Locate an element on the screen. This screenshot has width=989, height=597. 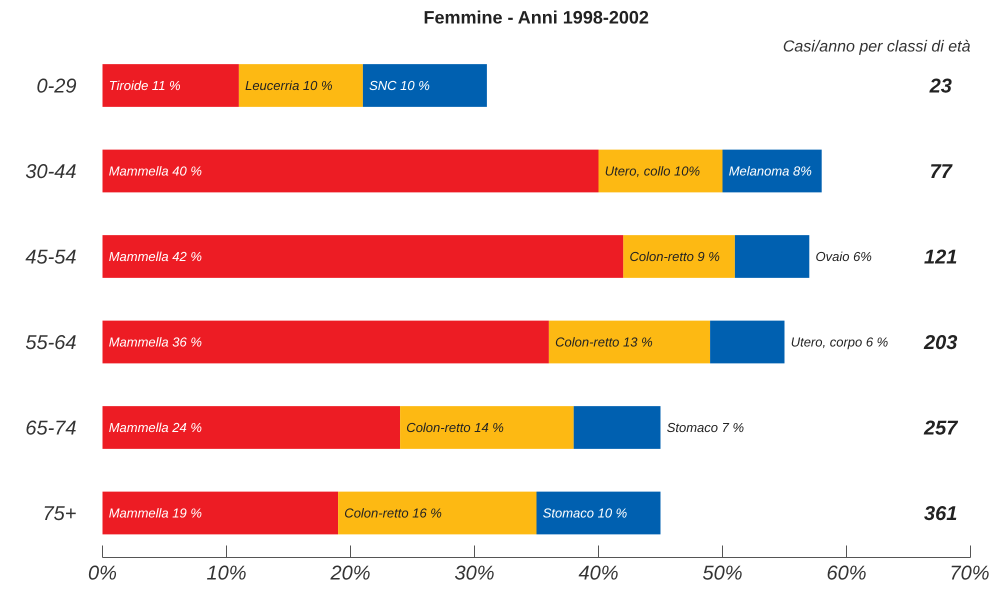
data-label: Mammella 19 % is located at coordinates (155, 513).